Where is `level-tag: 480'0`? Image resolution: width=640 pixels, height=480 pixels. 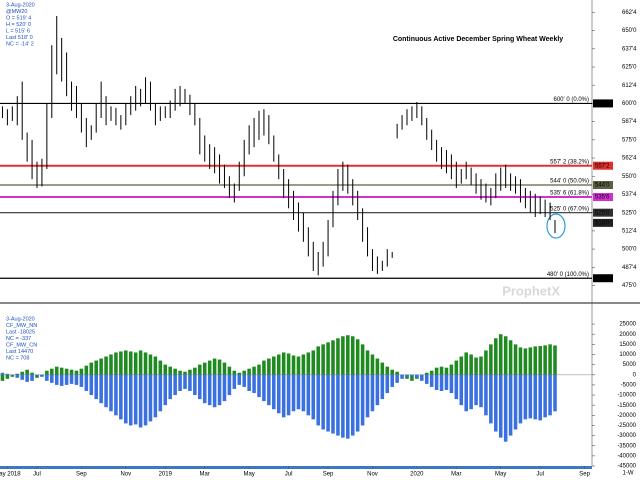 level-tag: 480'0 is located at coordinates (602, 279).